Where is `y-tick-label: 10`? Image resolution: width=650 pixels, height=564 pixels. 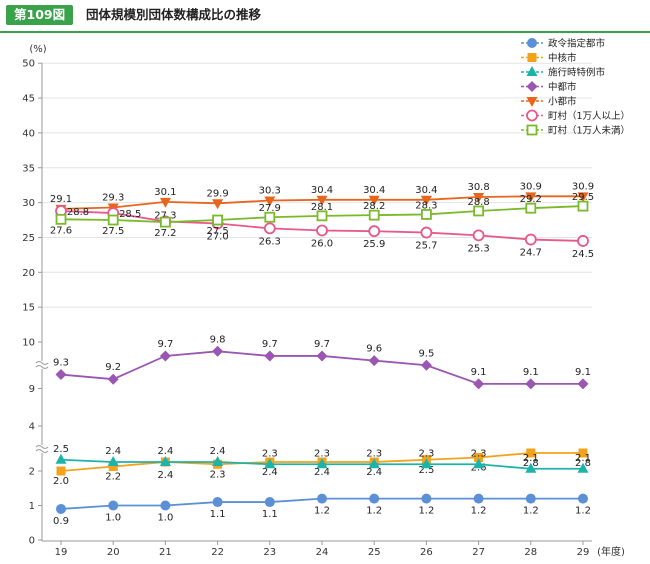
y-tick-label: 10 is located at coordinates (28, 343).